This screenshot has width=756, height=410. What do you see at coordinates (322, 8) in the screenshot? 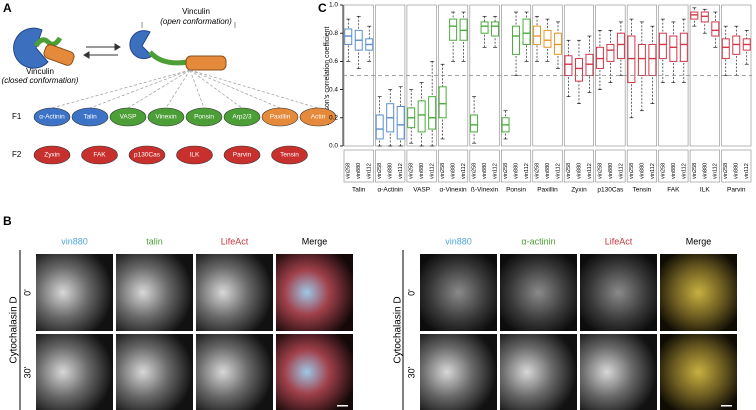
I see `panel-letter: C` at bounding box center [322, 8].